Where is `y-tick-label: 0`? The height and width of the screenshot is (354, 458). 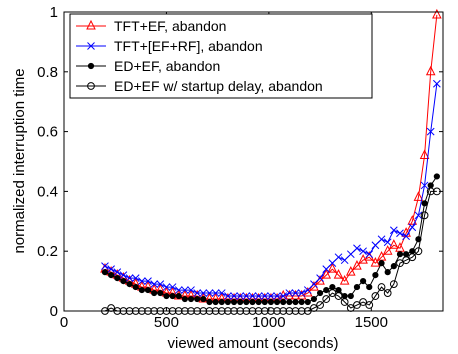
y-tick-label: 0 is located at coordinates (54, 311).